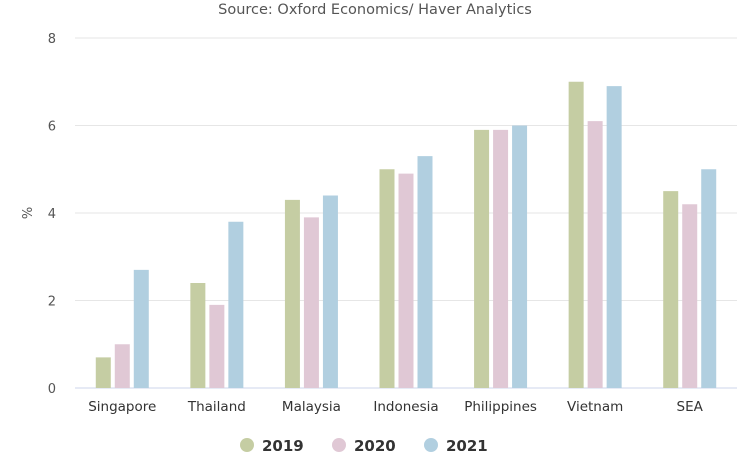 This screenshot has width=750, height=473. What do you see at coordinates (330, 292) in the screenshot?
I see `bar-2021-malaysia` at bounding box center [330, 292].